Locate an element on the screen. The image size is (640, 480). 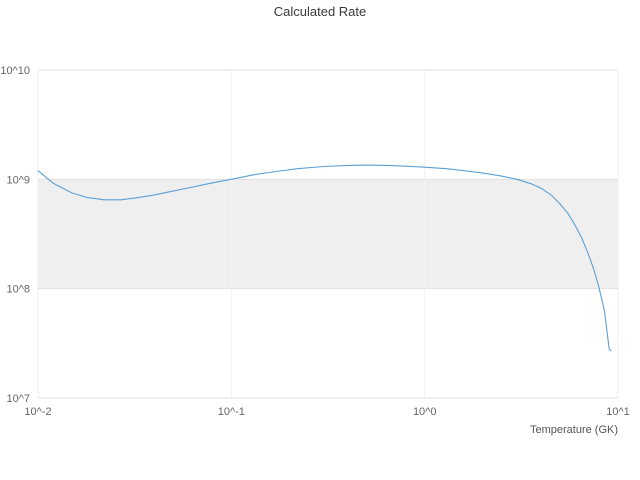
y-tick-label: 10^10 is located at coordinates (15, 71).